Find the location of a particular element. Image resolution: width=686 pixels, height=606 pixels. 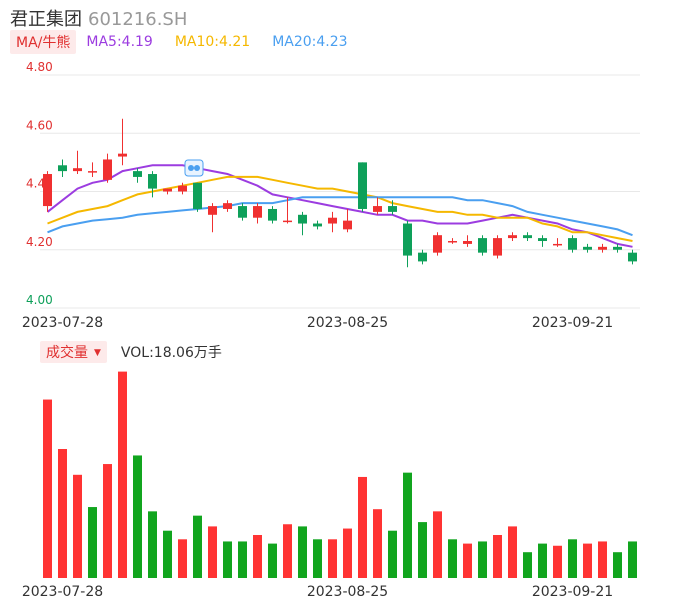

x-tick-label: 2023-09-21 is located at coordinates (572, 323).